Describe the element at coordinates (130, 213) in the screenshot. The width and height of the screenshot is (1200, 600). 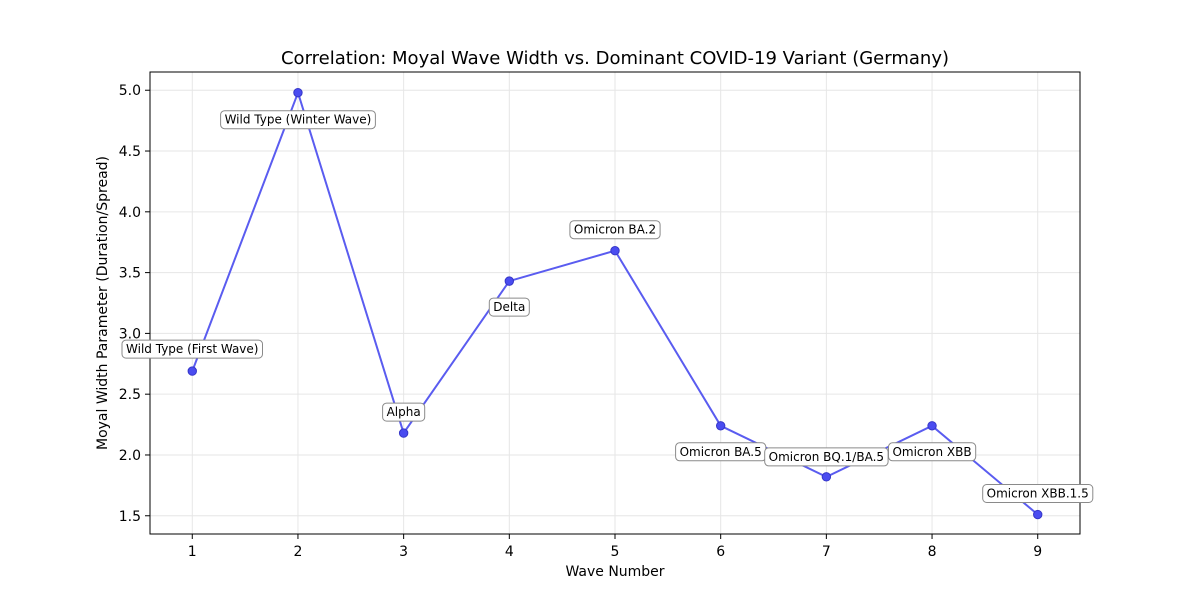
I see `y-tick-label: 4.0` at that location.